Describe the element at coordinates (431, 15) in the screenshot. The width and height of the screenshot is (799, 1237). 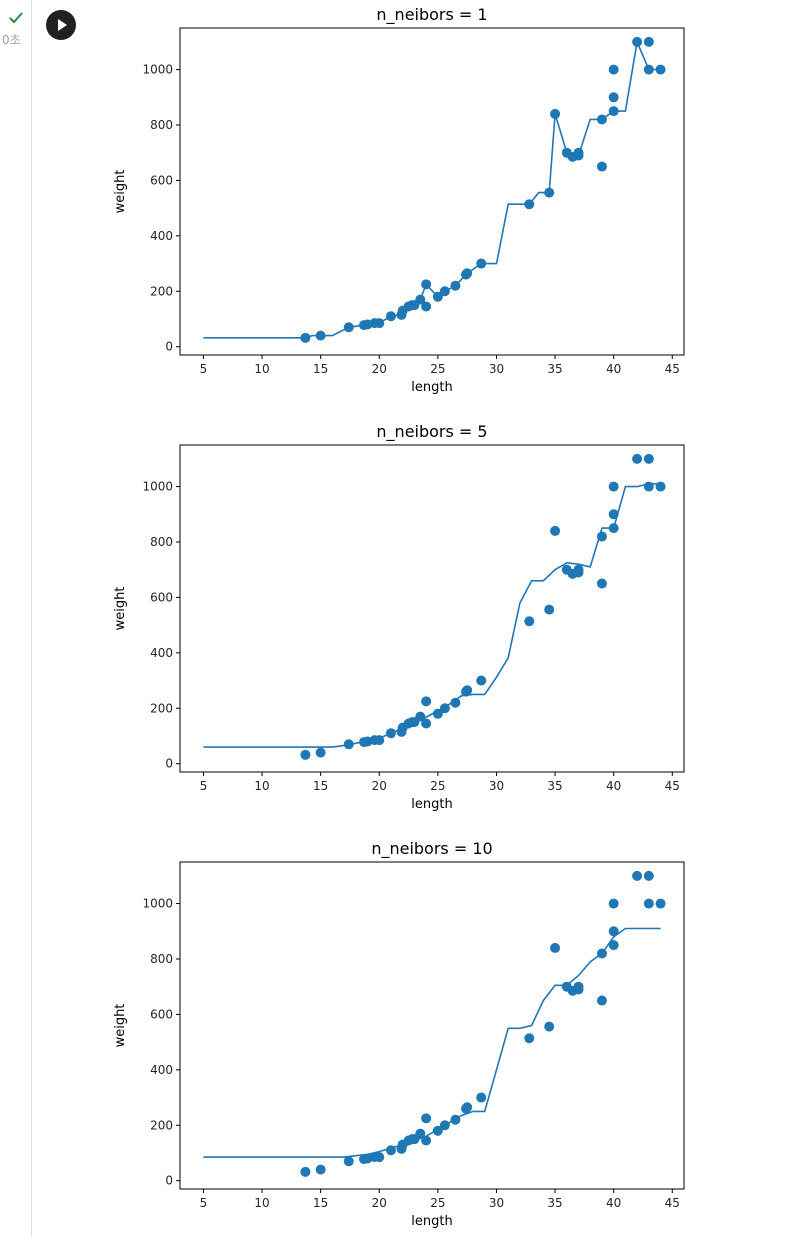
I see `chart-title: n_neibors = 1` at that location.